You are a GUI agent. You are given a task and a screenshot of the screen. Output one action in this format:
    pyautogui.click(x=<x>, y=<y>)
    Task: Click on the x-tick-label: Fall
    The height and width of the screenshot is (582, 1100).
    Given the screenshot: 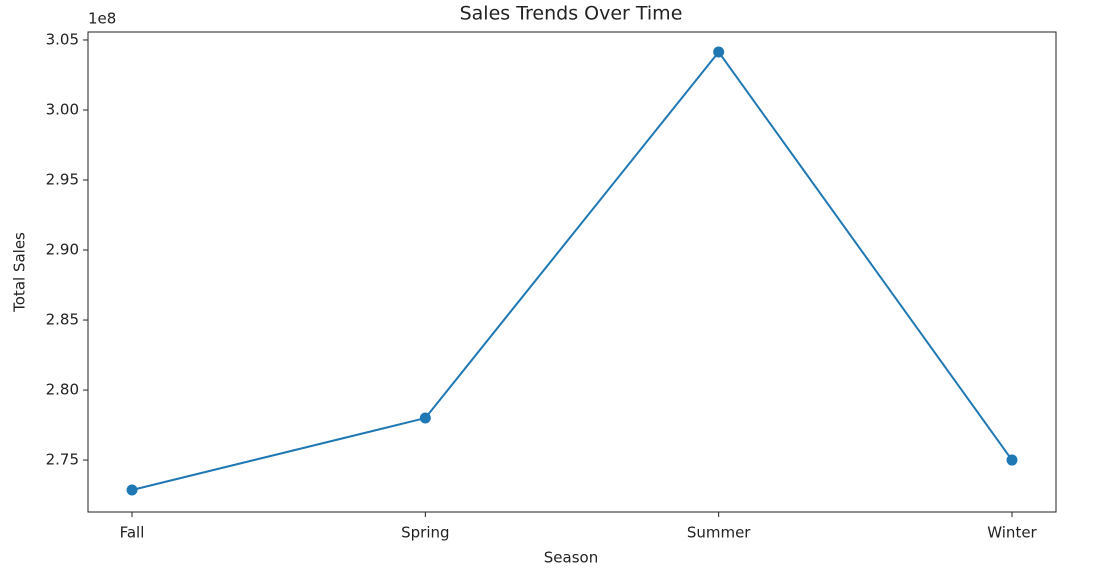 What is the action you would take?
    pyautogui.click(x=132, y=533)
    